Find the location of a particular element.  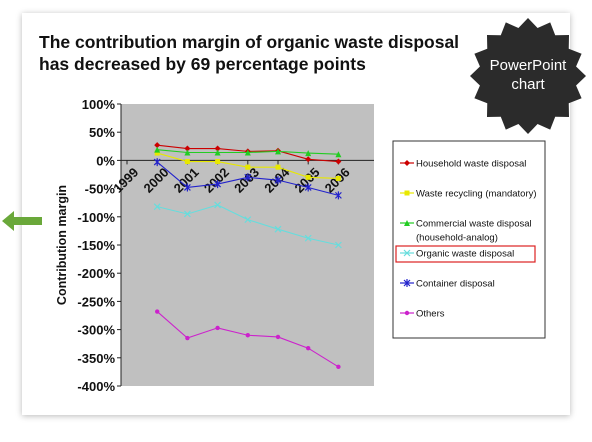

legend-label: (household-analog) is located at coordinates (457, 238).